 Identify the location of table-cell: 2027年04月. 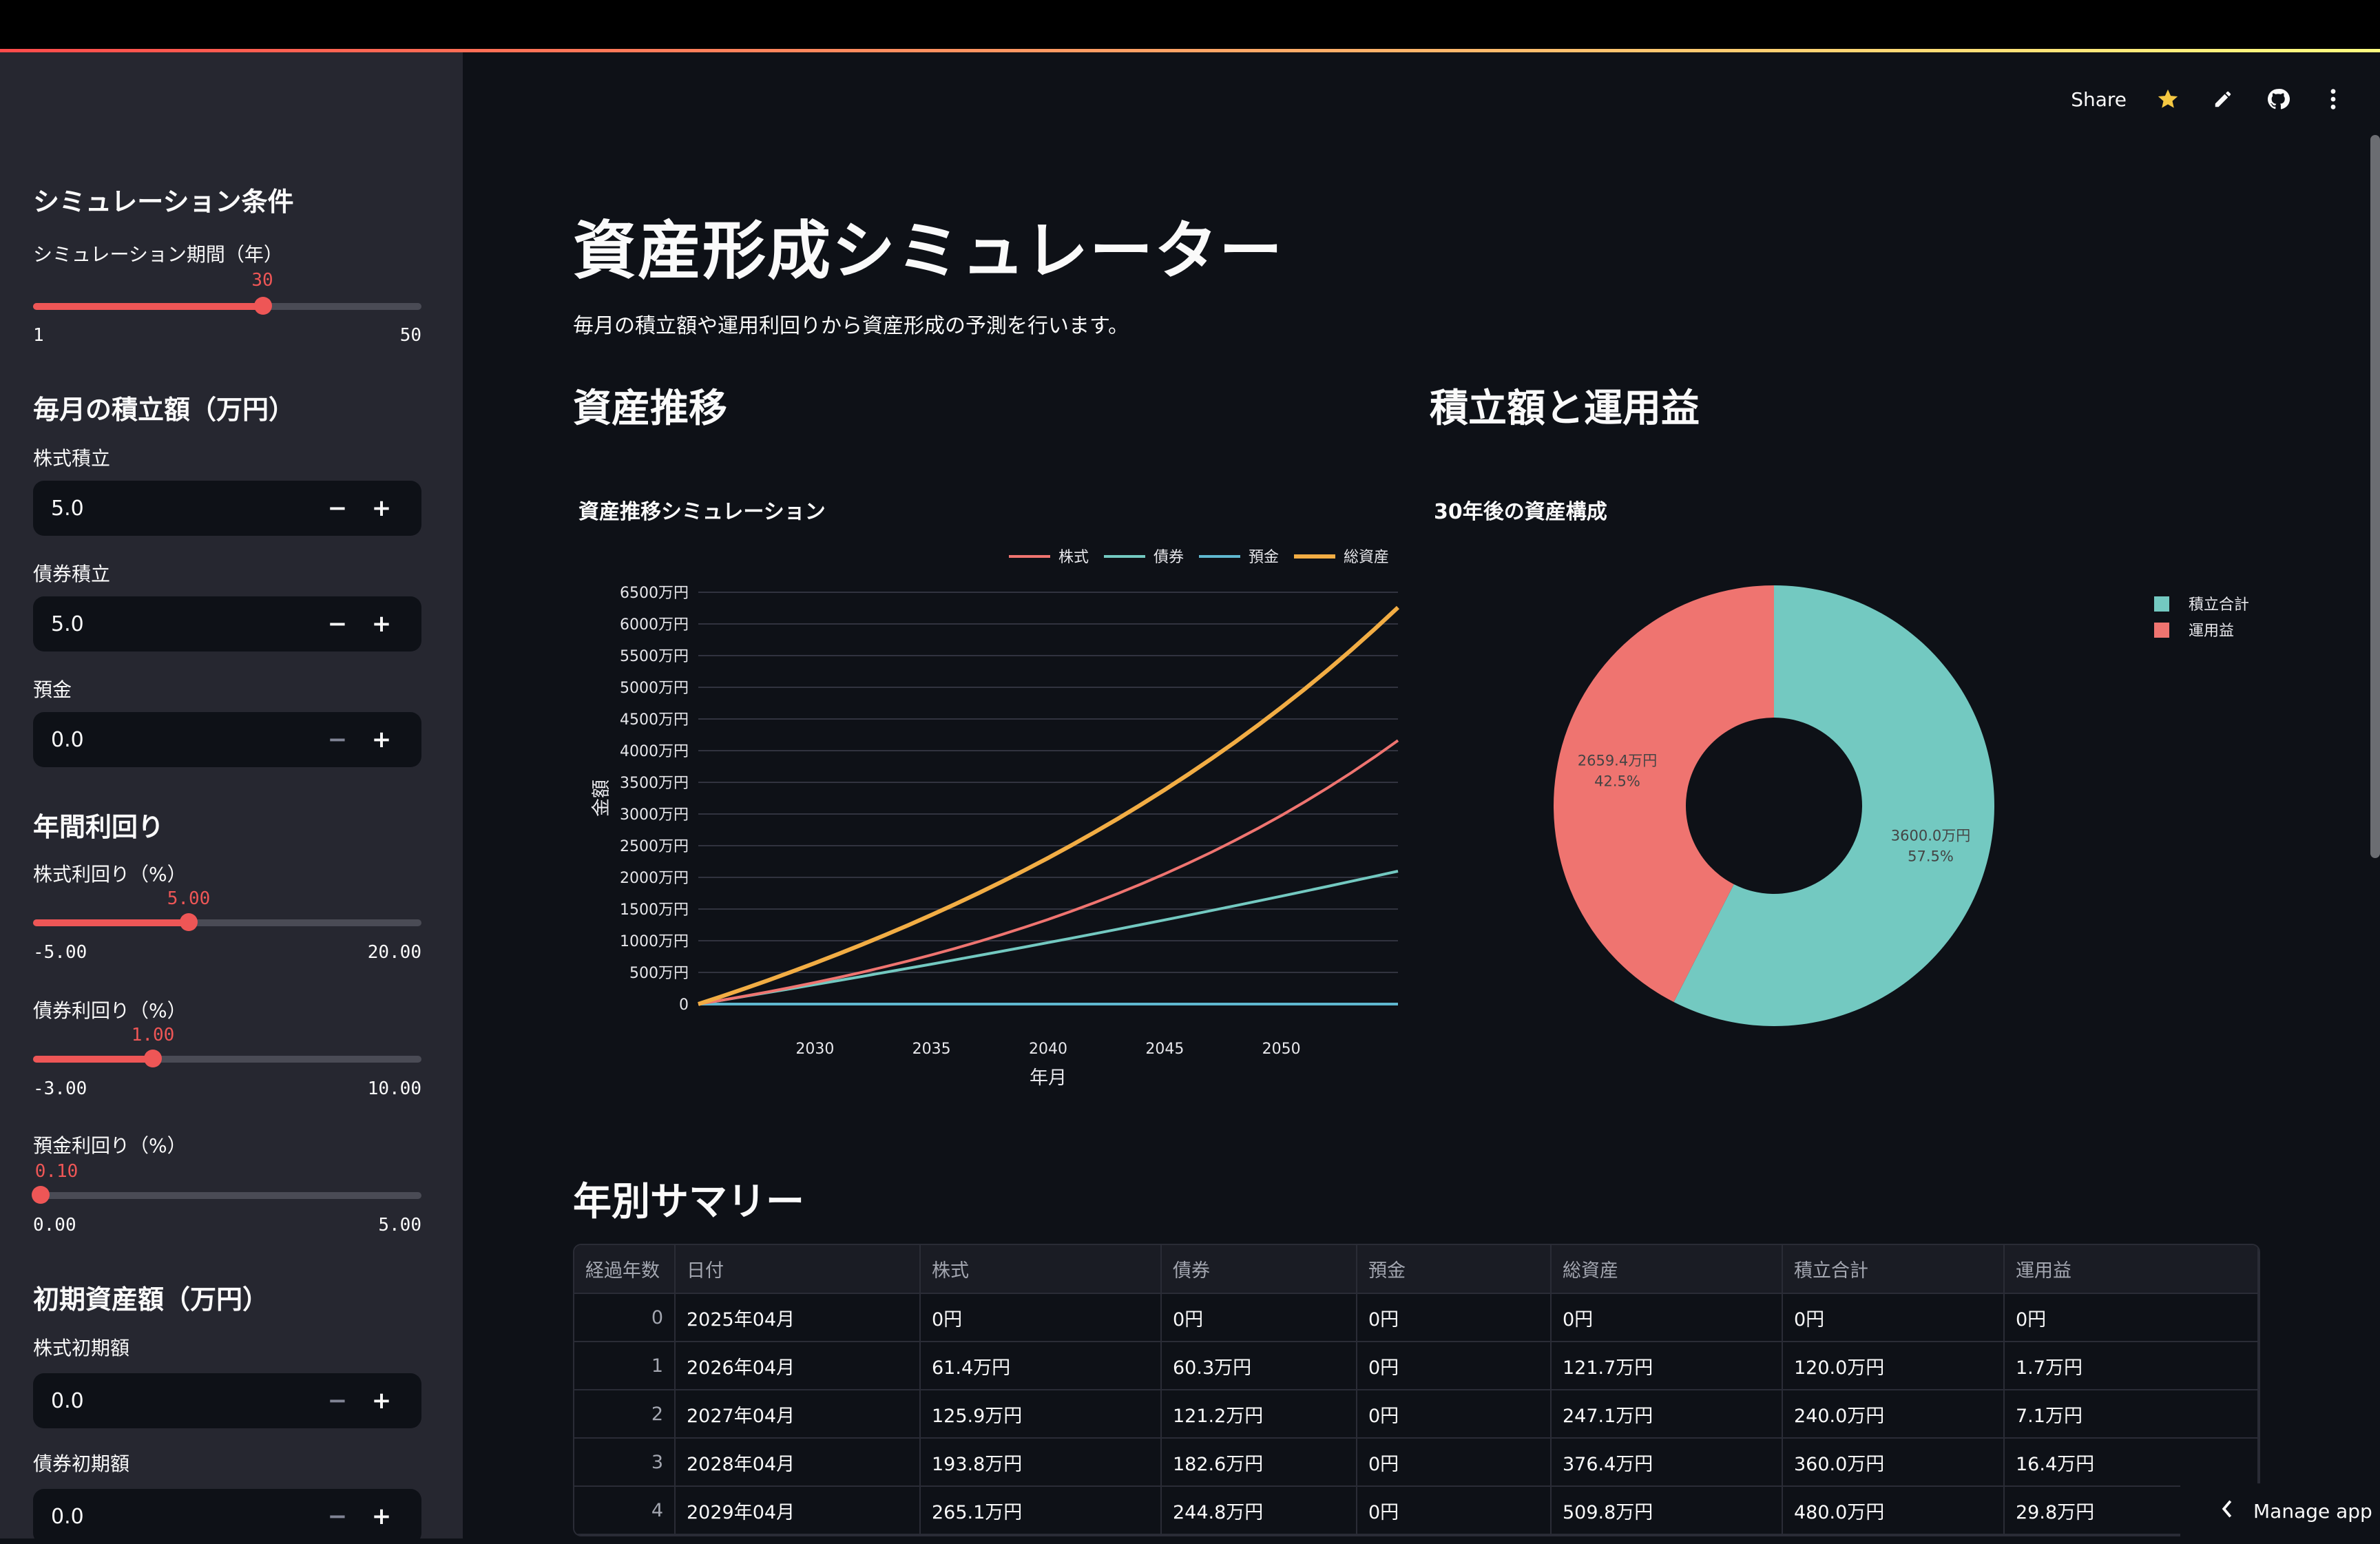
(797, 1414).